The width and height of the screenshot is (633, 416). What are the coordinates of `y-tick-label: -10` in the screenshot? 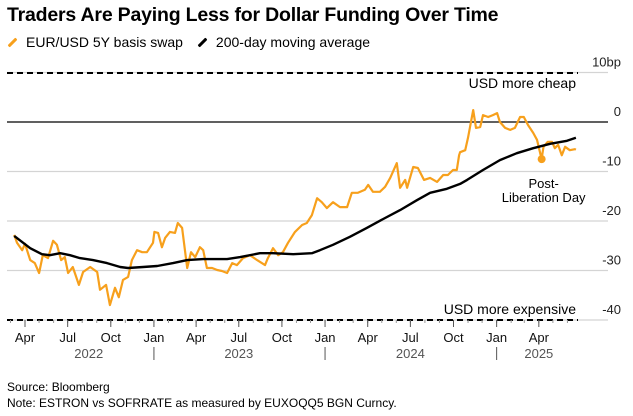 It's located at (611, 161).